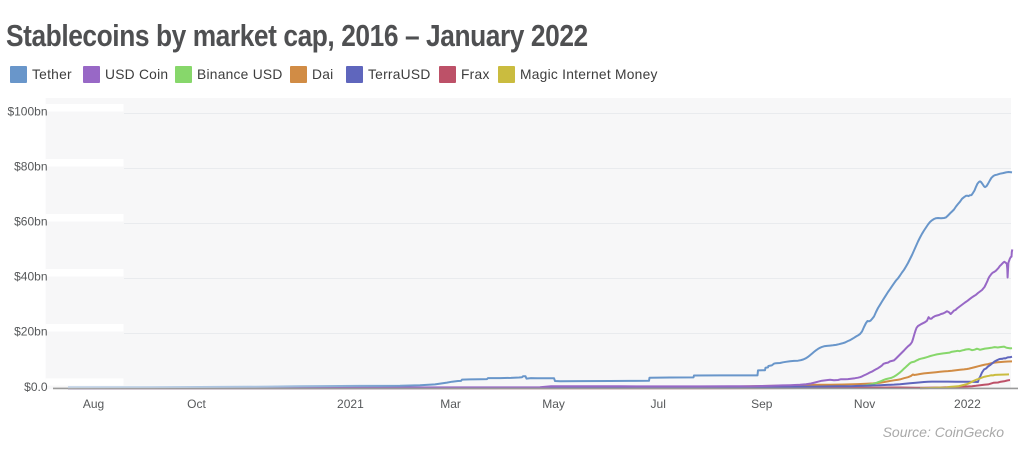  I want to click on svg-text: Aug, so click(93, 404).